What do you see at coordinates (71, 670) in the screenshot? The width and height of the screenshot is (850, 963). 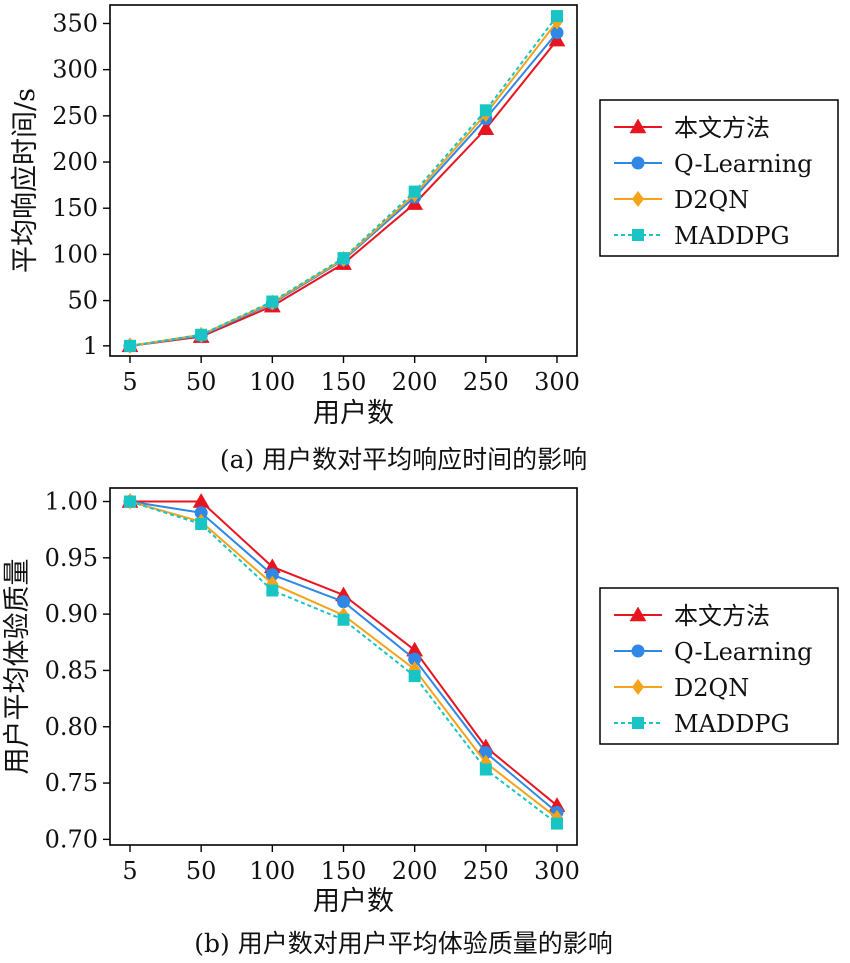 I see `y-tick-label: 0.85` at bounding box center [71, 670].